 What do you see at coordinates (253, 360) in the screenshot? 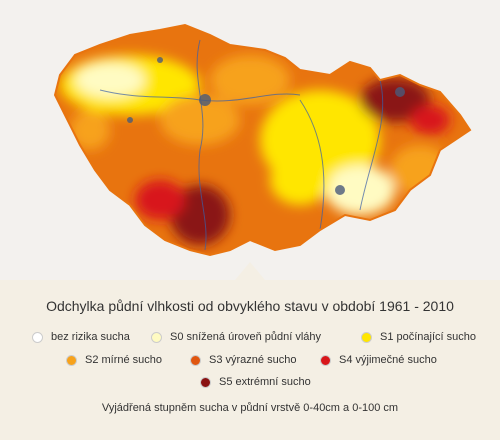
I see `legend-label: S3 výrazné sucho` at bounding box center [253, 360].